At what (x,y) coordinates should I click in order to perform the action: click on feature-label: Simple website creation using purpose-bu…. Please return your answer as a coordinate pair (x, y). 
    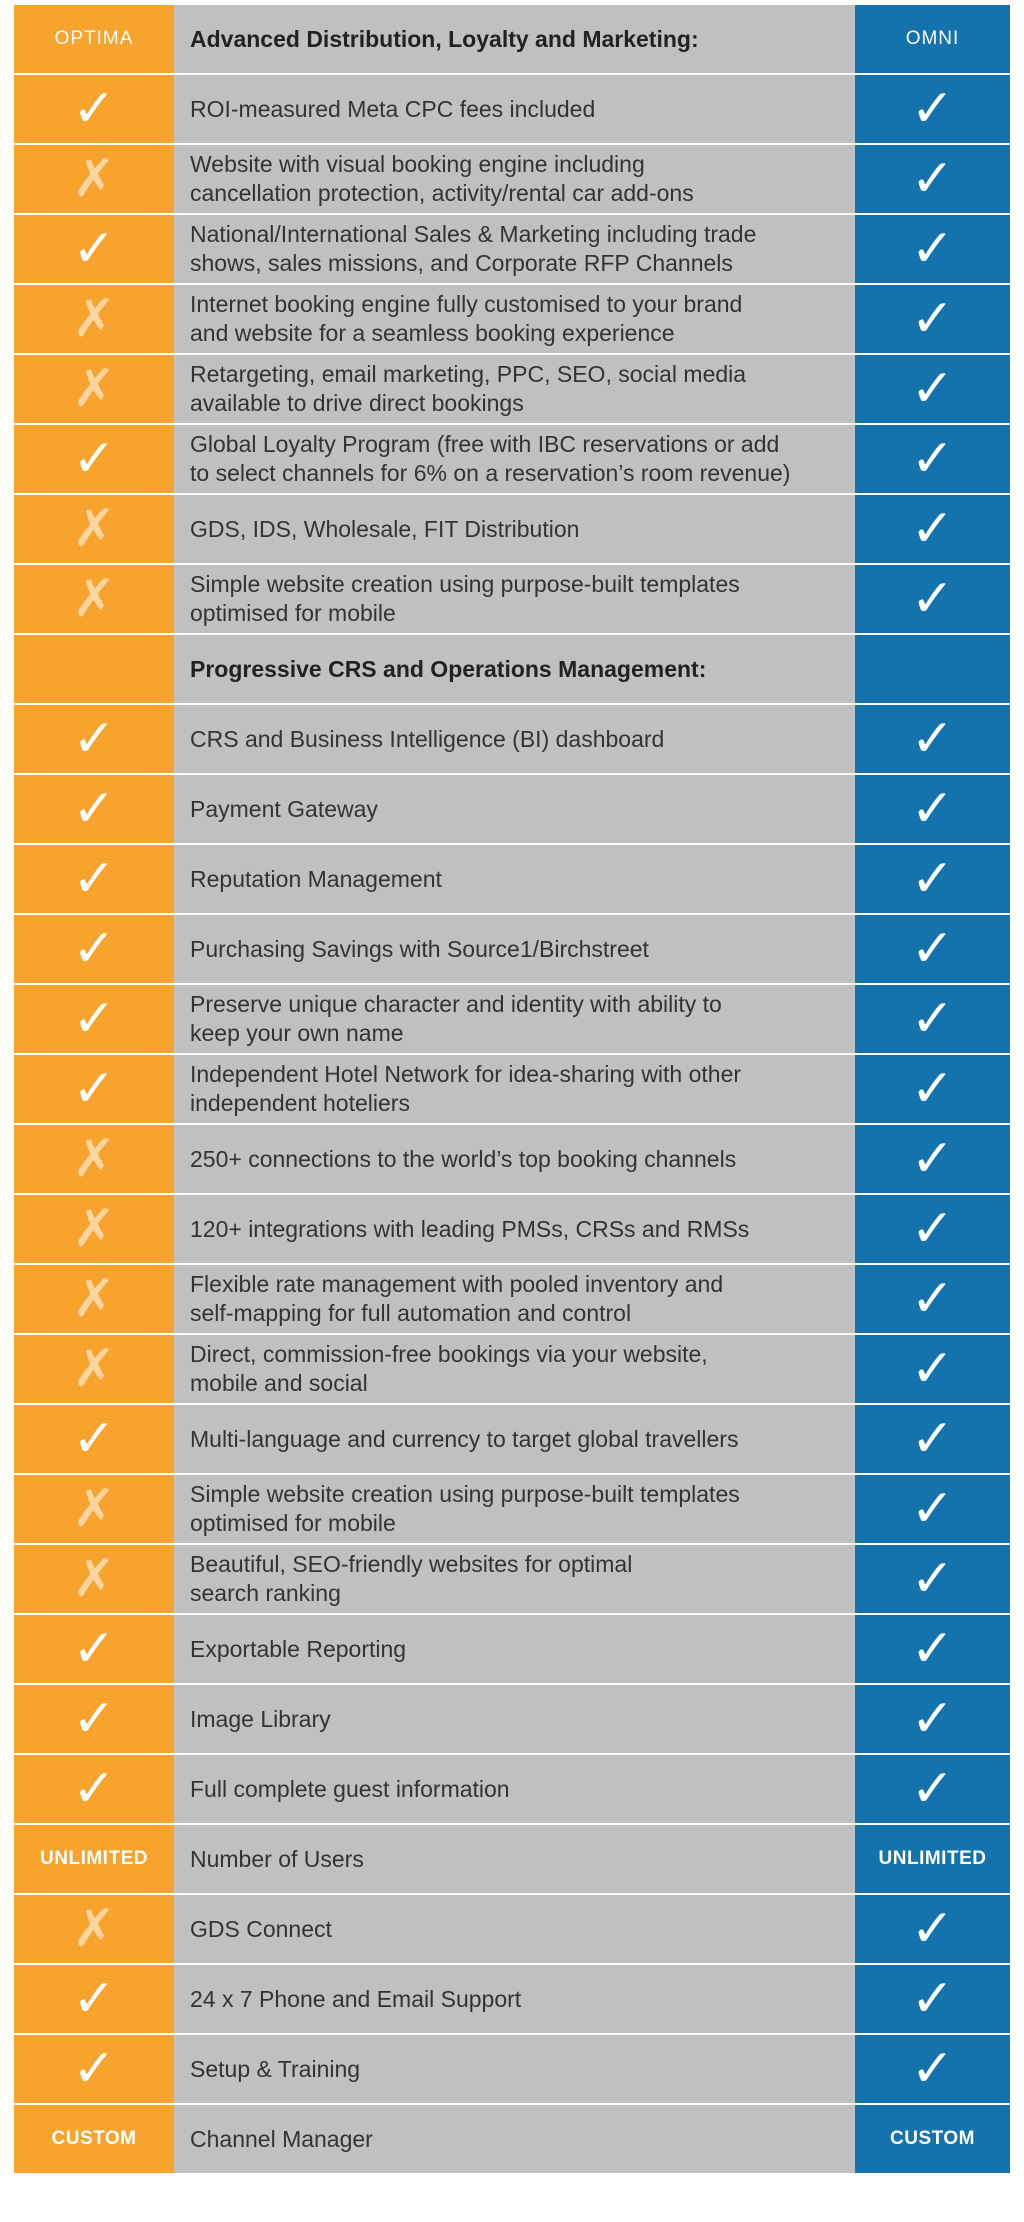
    Looking at the image, I should click on (465, 1508).